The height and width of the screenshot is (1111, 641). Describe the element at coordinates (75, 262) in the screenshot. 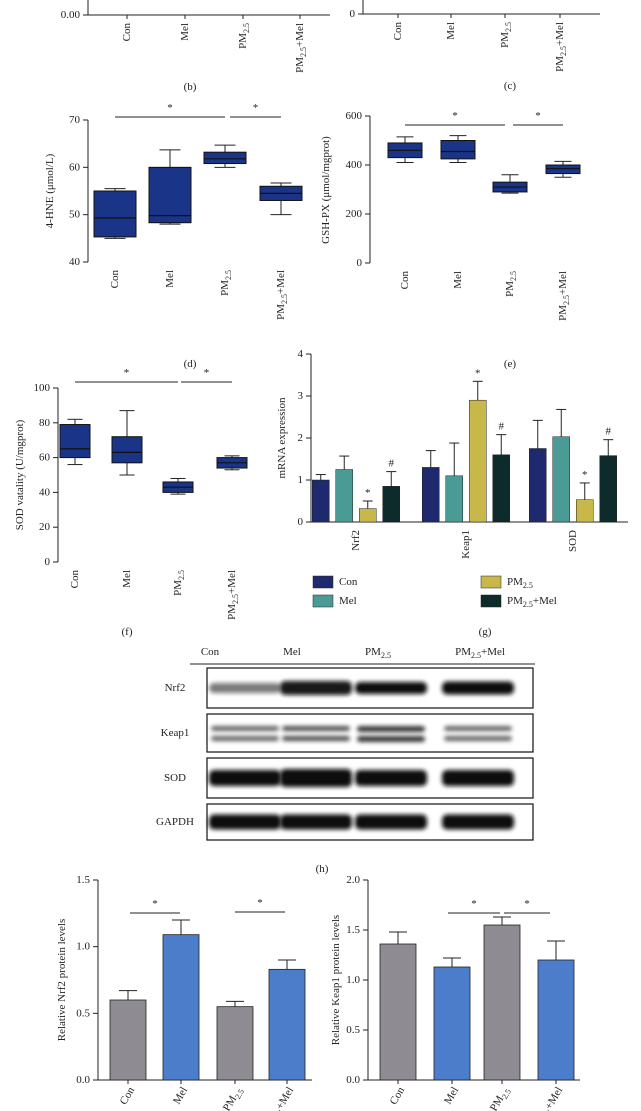

I see `y-tick-label: 40` at that location.